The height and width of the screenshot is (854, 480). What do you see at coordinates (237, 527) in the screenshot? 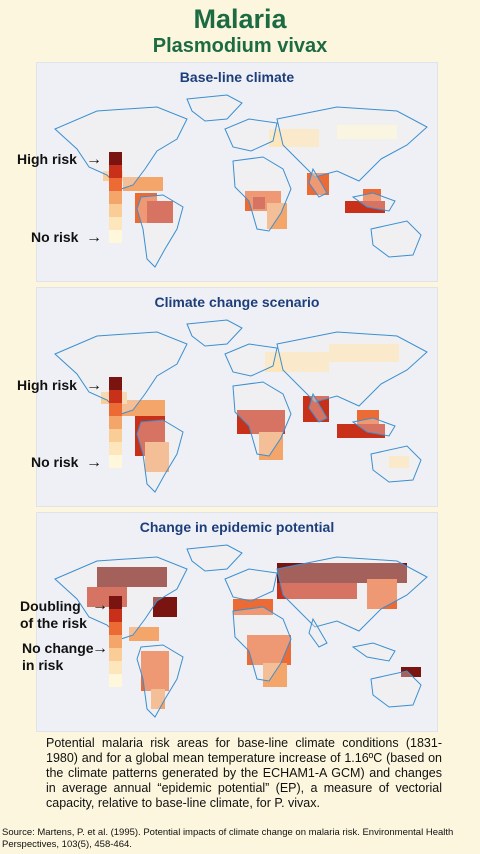
I see `panel-title-change: Change in epidemic potential` at bounding box center [237, 527].